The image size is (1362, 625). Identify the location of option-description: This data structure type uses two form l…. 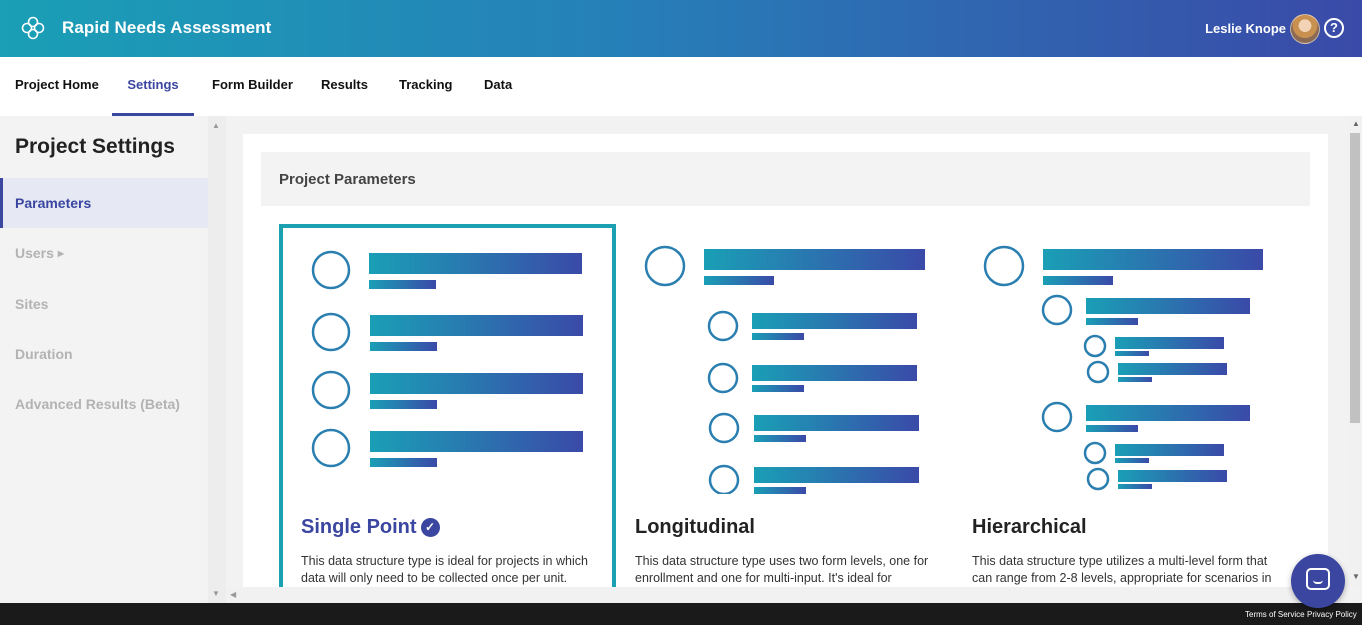
(782, 569).